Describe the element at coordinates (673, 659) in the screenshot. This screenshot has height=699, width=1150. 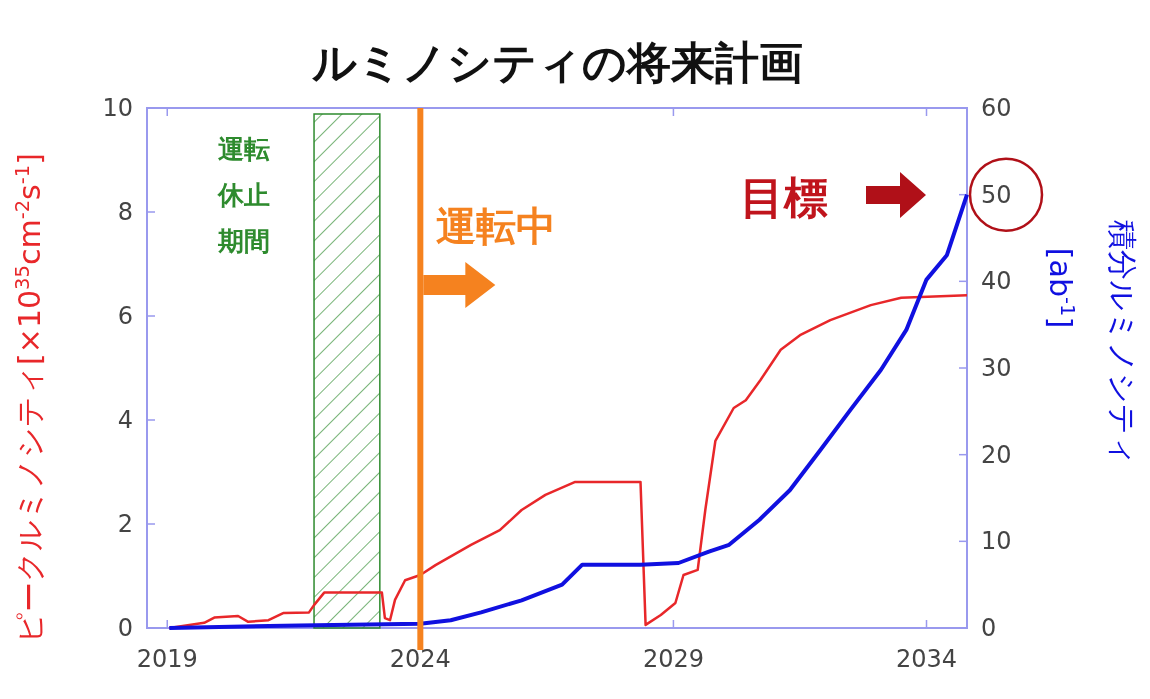
I see `x-tick-label: 2029` at that location.